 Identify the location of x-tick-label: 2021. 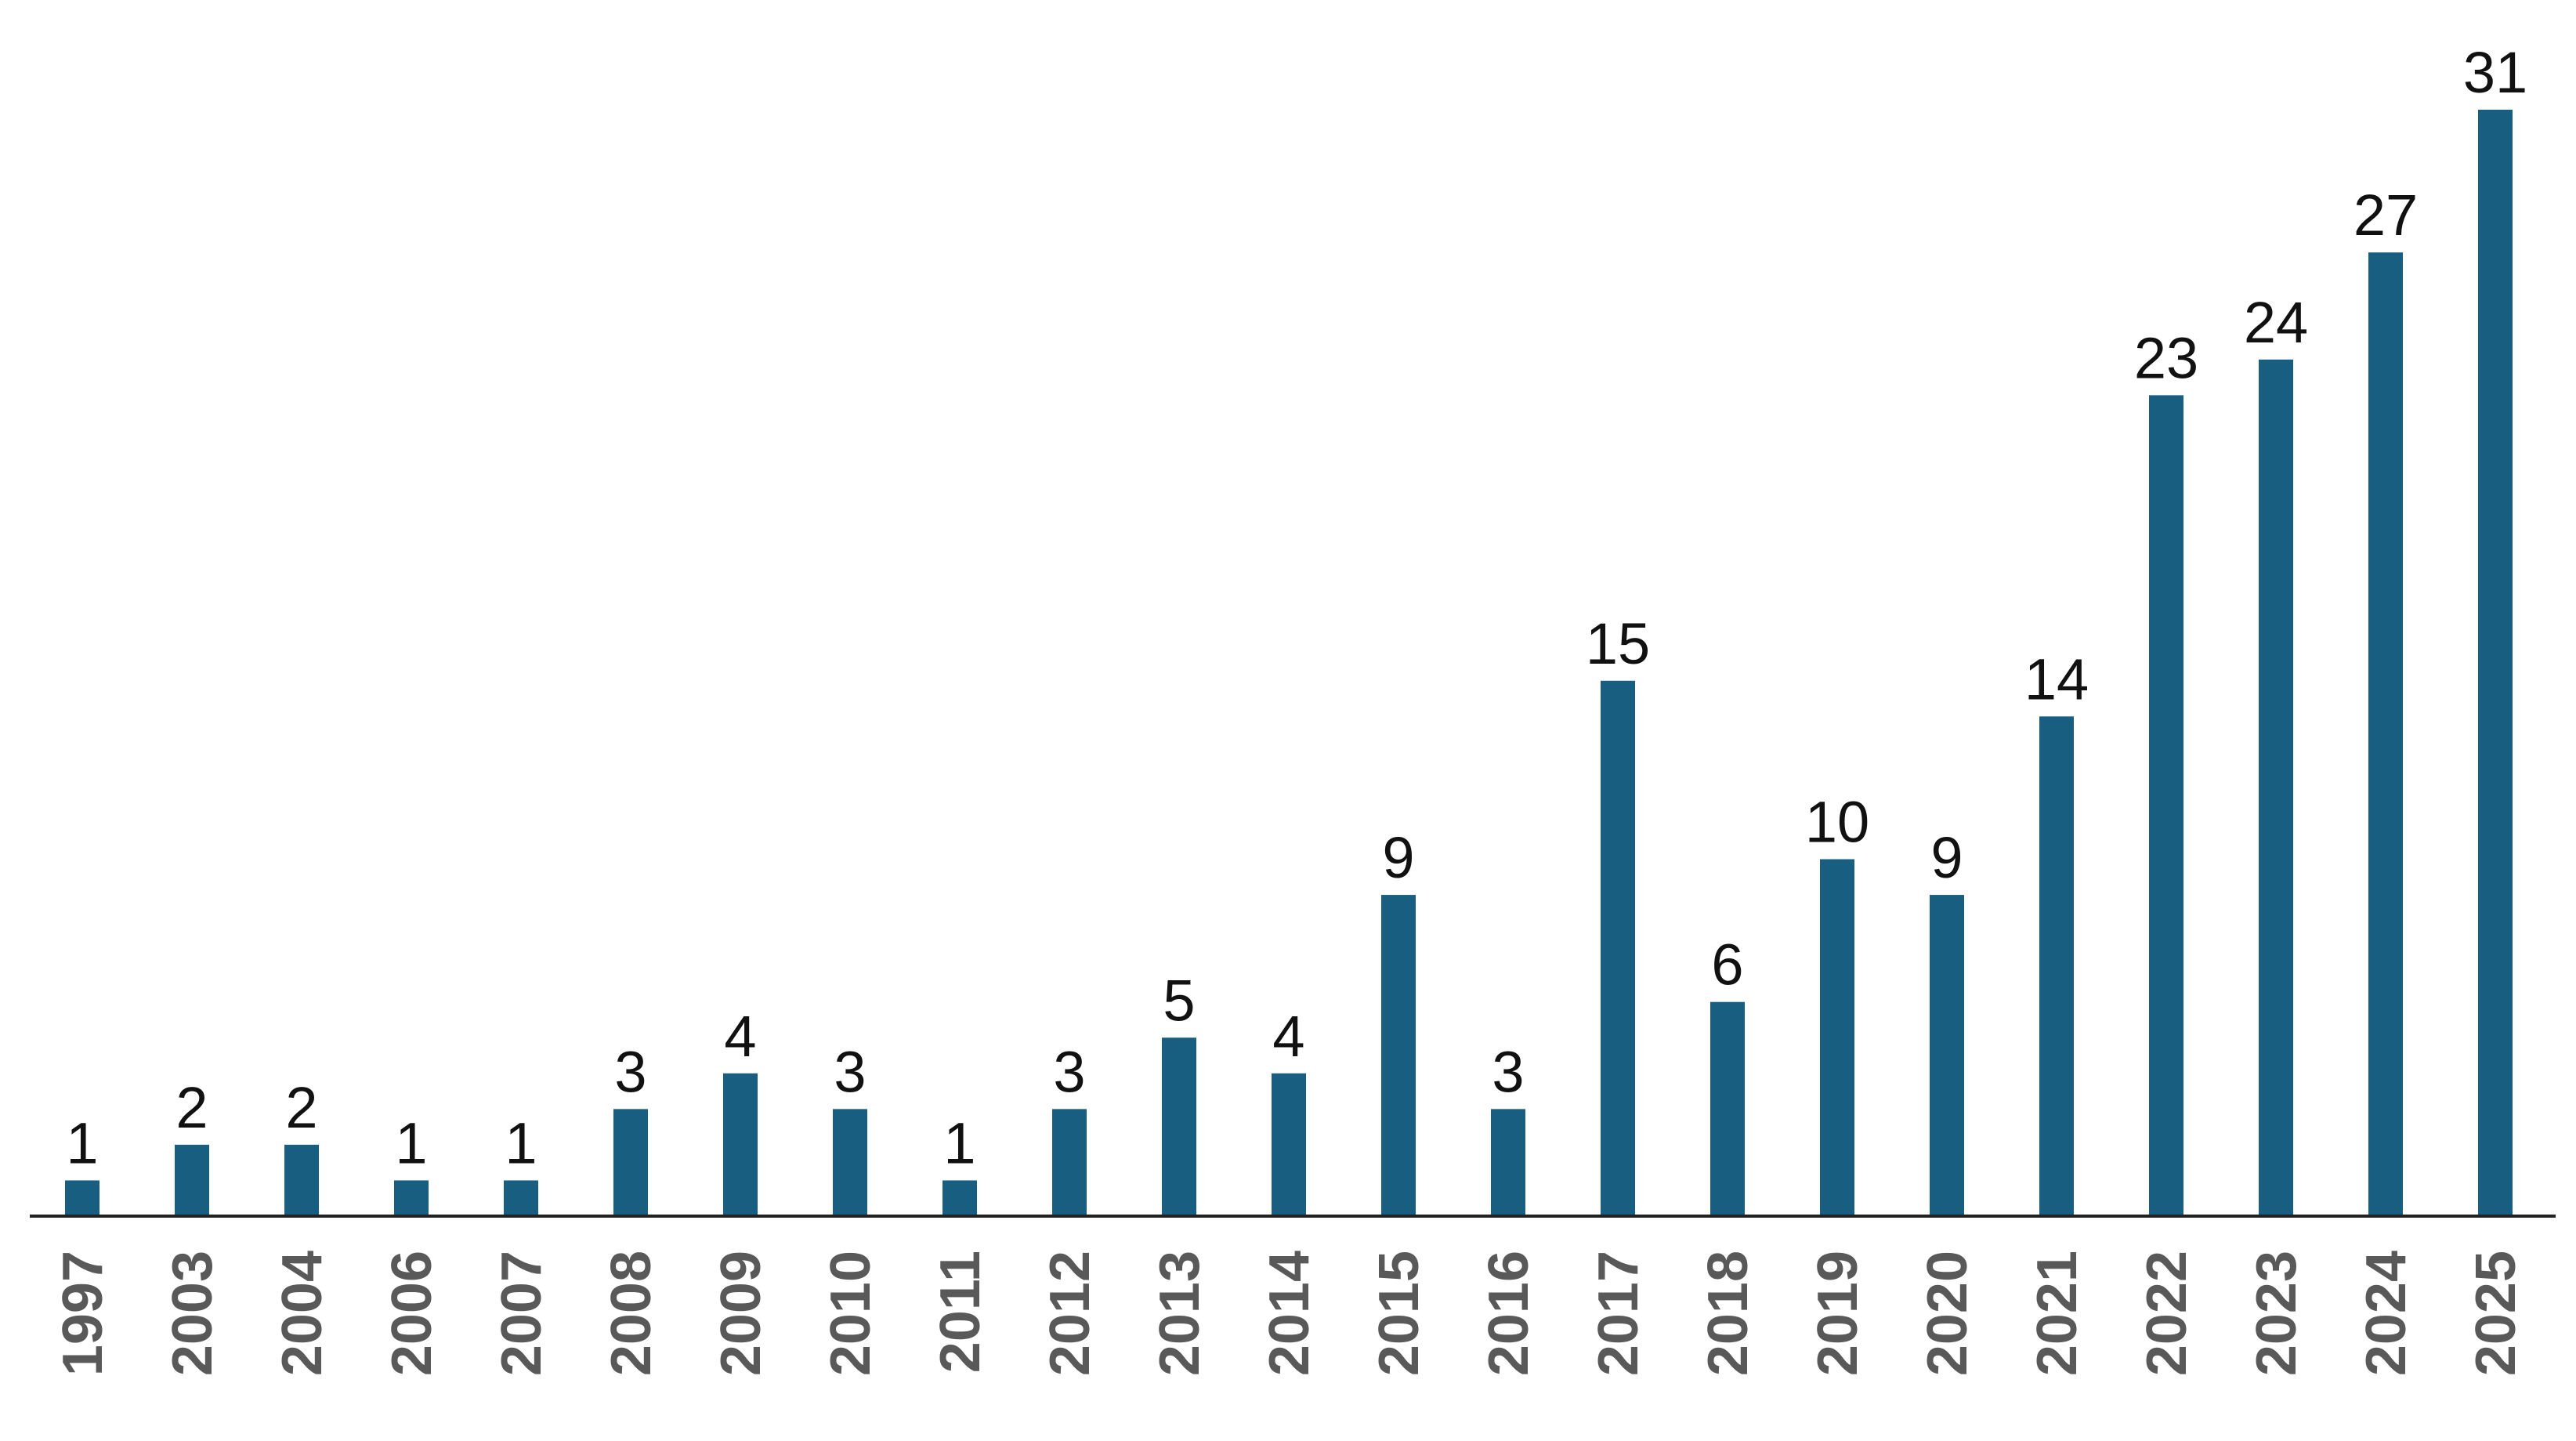
(2057, 1314).